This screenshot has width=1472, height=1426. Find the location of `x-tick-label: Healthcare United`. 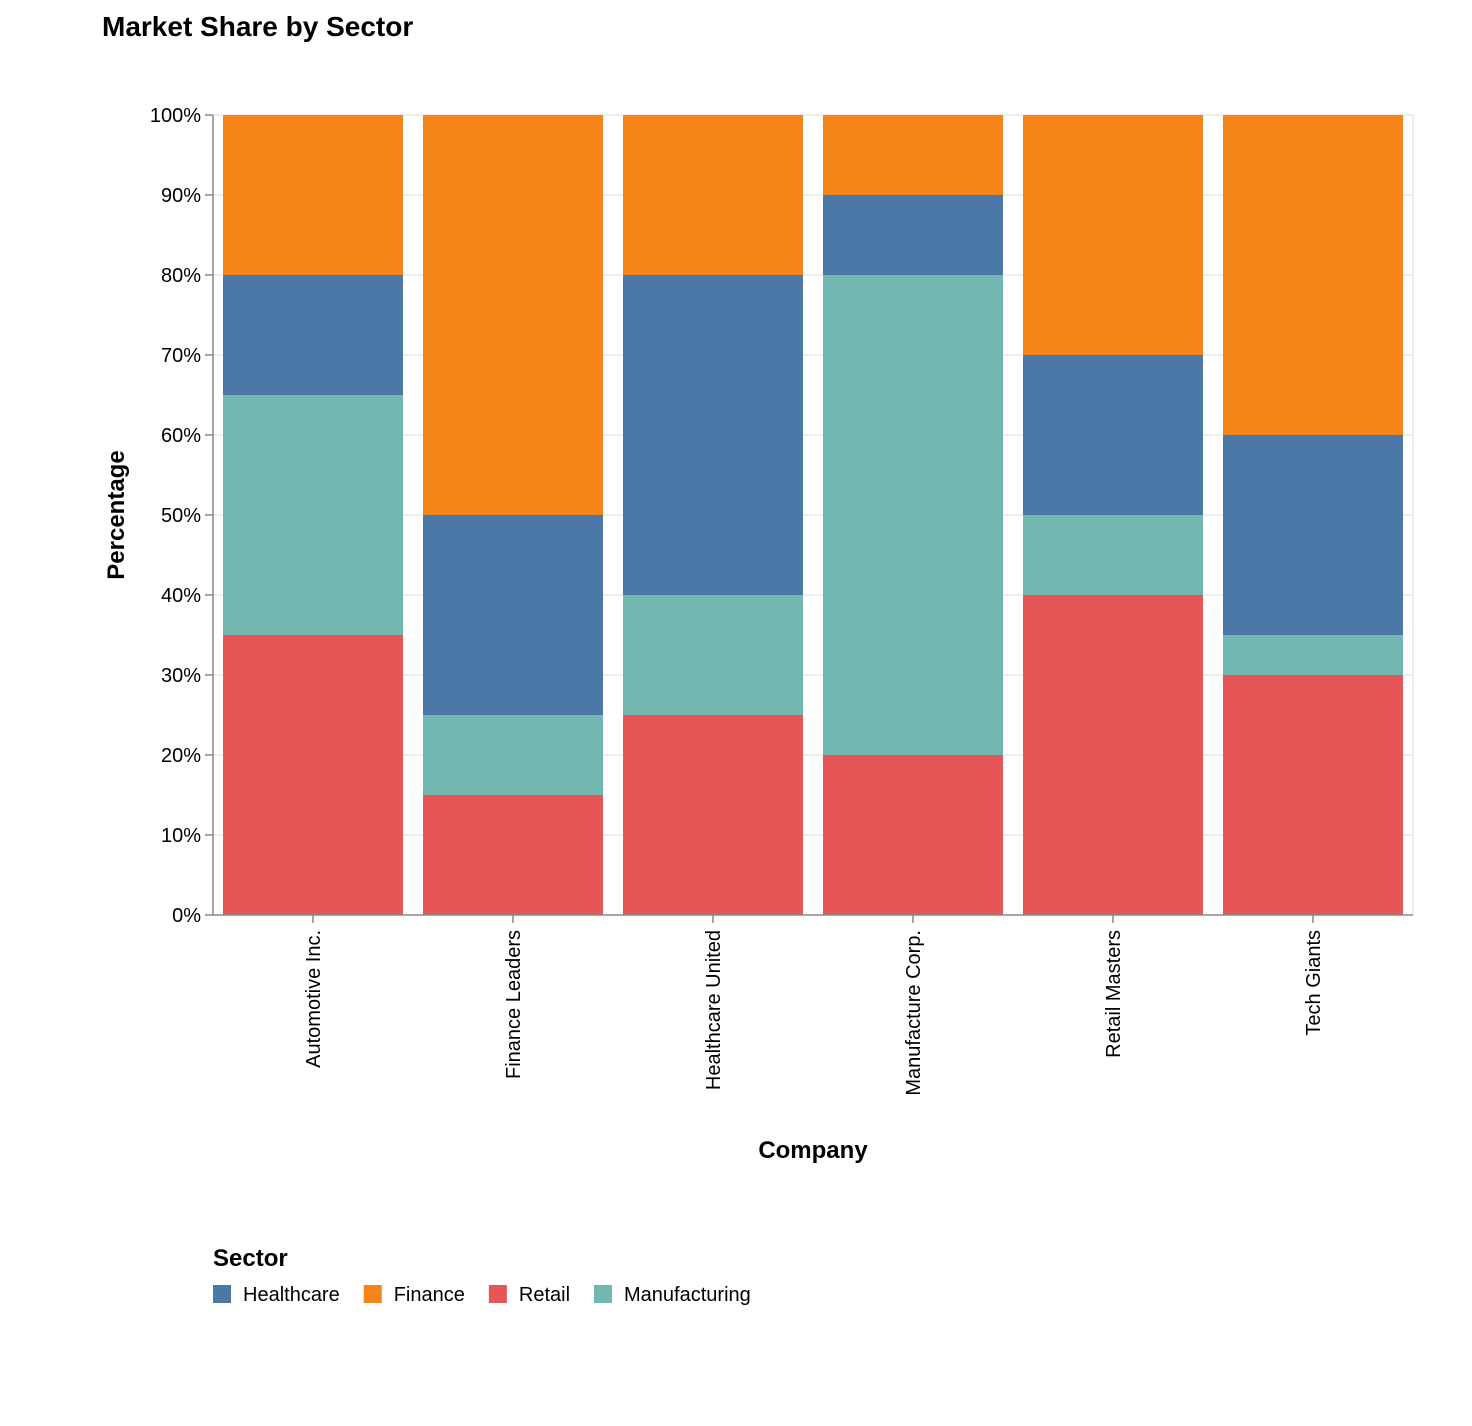

x-tick-label: Healthcare United is located at coordinates (714, 1010).